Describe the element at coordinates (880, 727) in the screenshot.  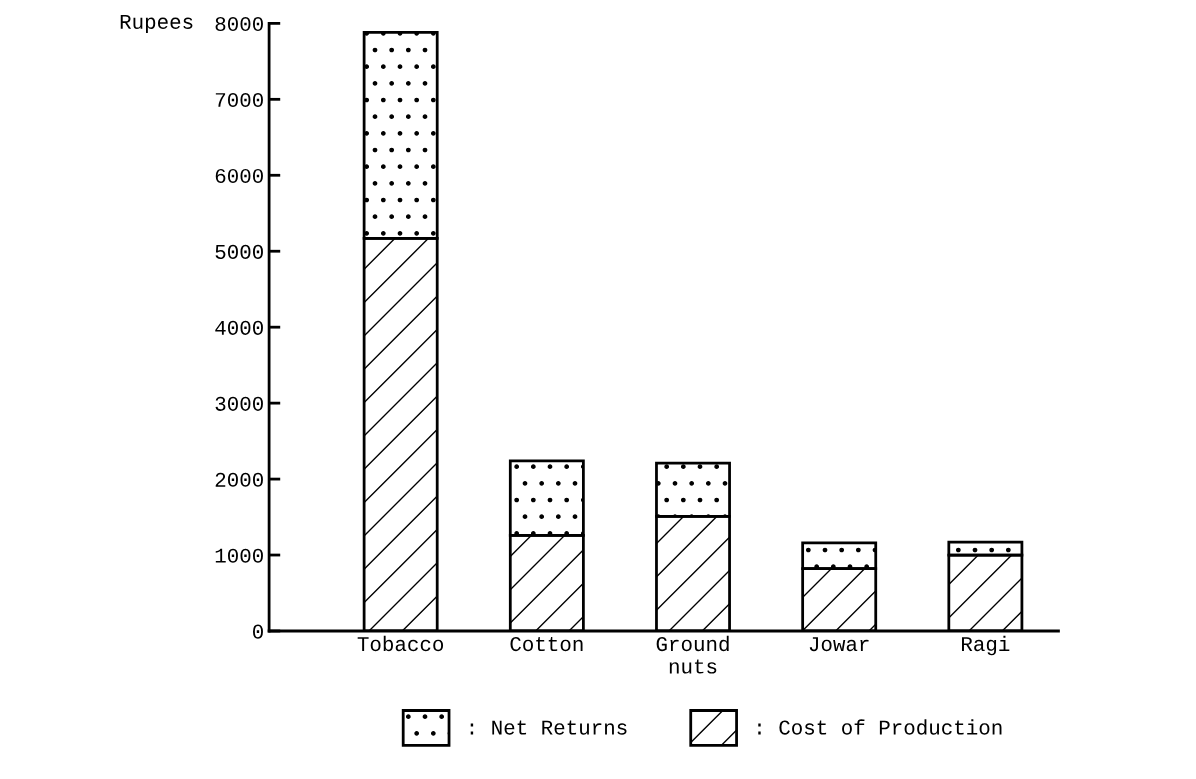
I see `legend-label: : Cost of Production` at that location.